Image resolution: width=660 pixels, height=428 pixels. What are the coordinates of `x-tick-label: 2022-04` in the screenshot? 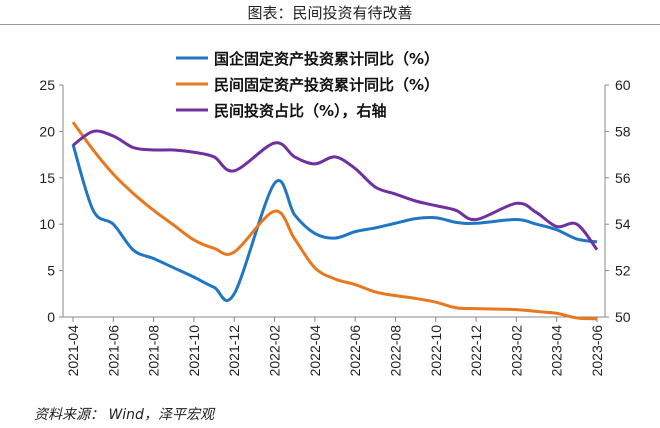 It's located at (315, 351).